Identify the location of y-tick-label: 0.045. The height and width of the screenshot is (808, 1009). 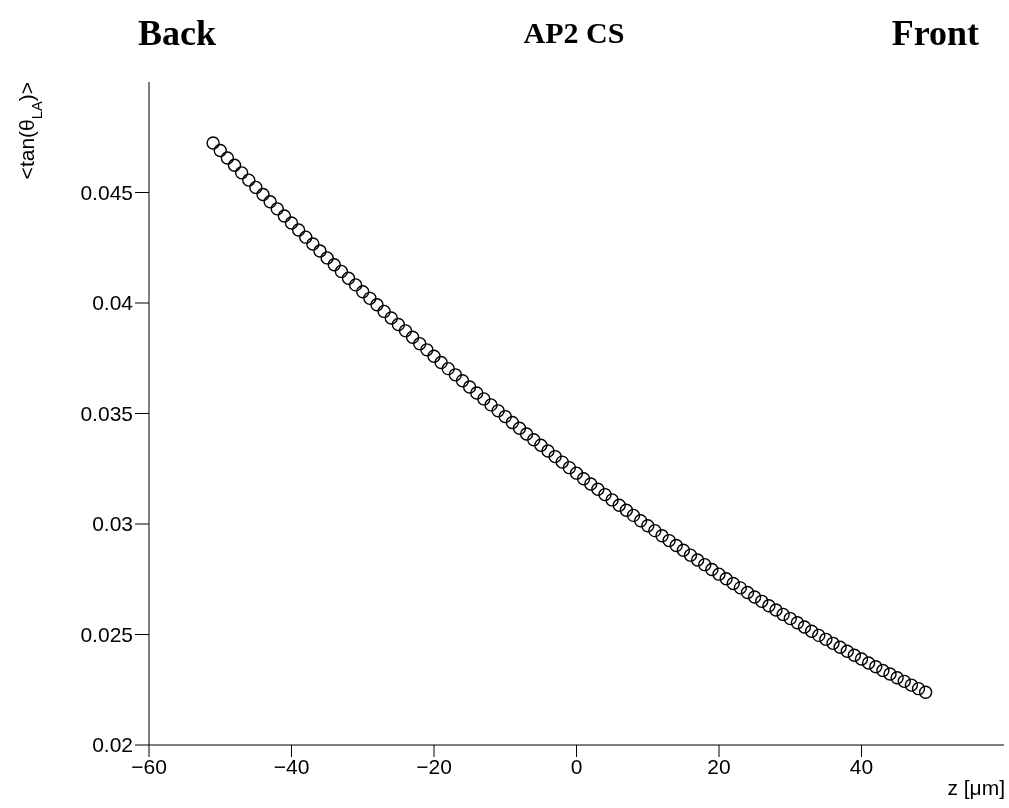
(106, 192).